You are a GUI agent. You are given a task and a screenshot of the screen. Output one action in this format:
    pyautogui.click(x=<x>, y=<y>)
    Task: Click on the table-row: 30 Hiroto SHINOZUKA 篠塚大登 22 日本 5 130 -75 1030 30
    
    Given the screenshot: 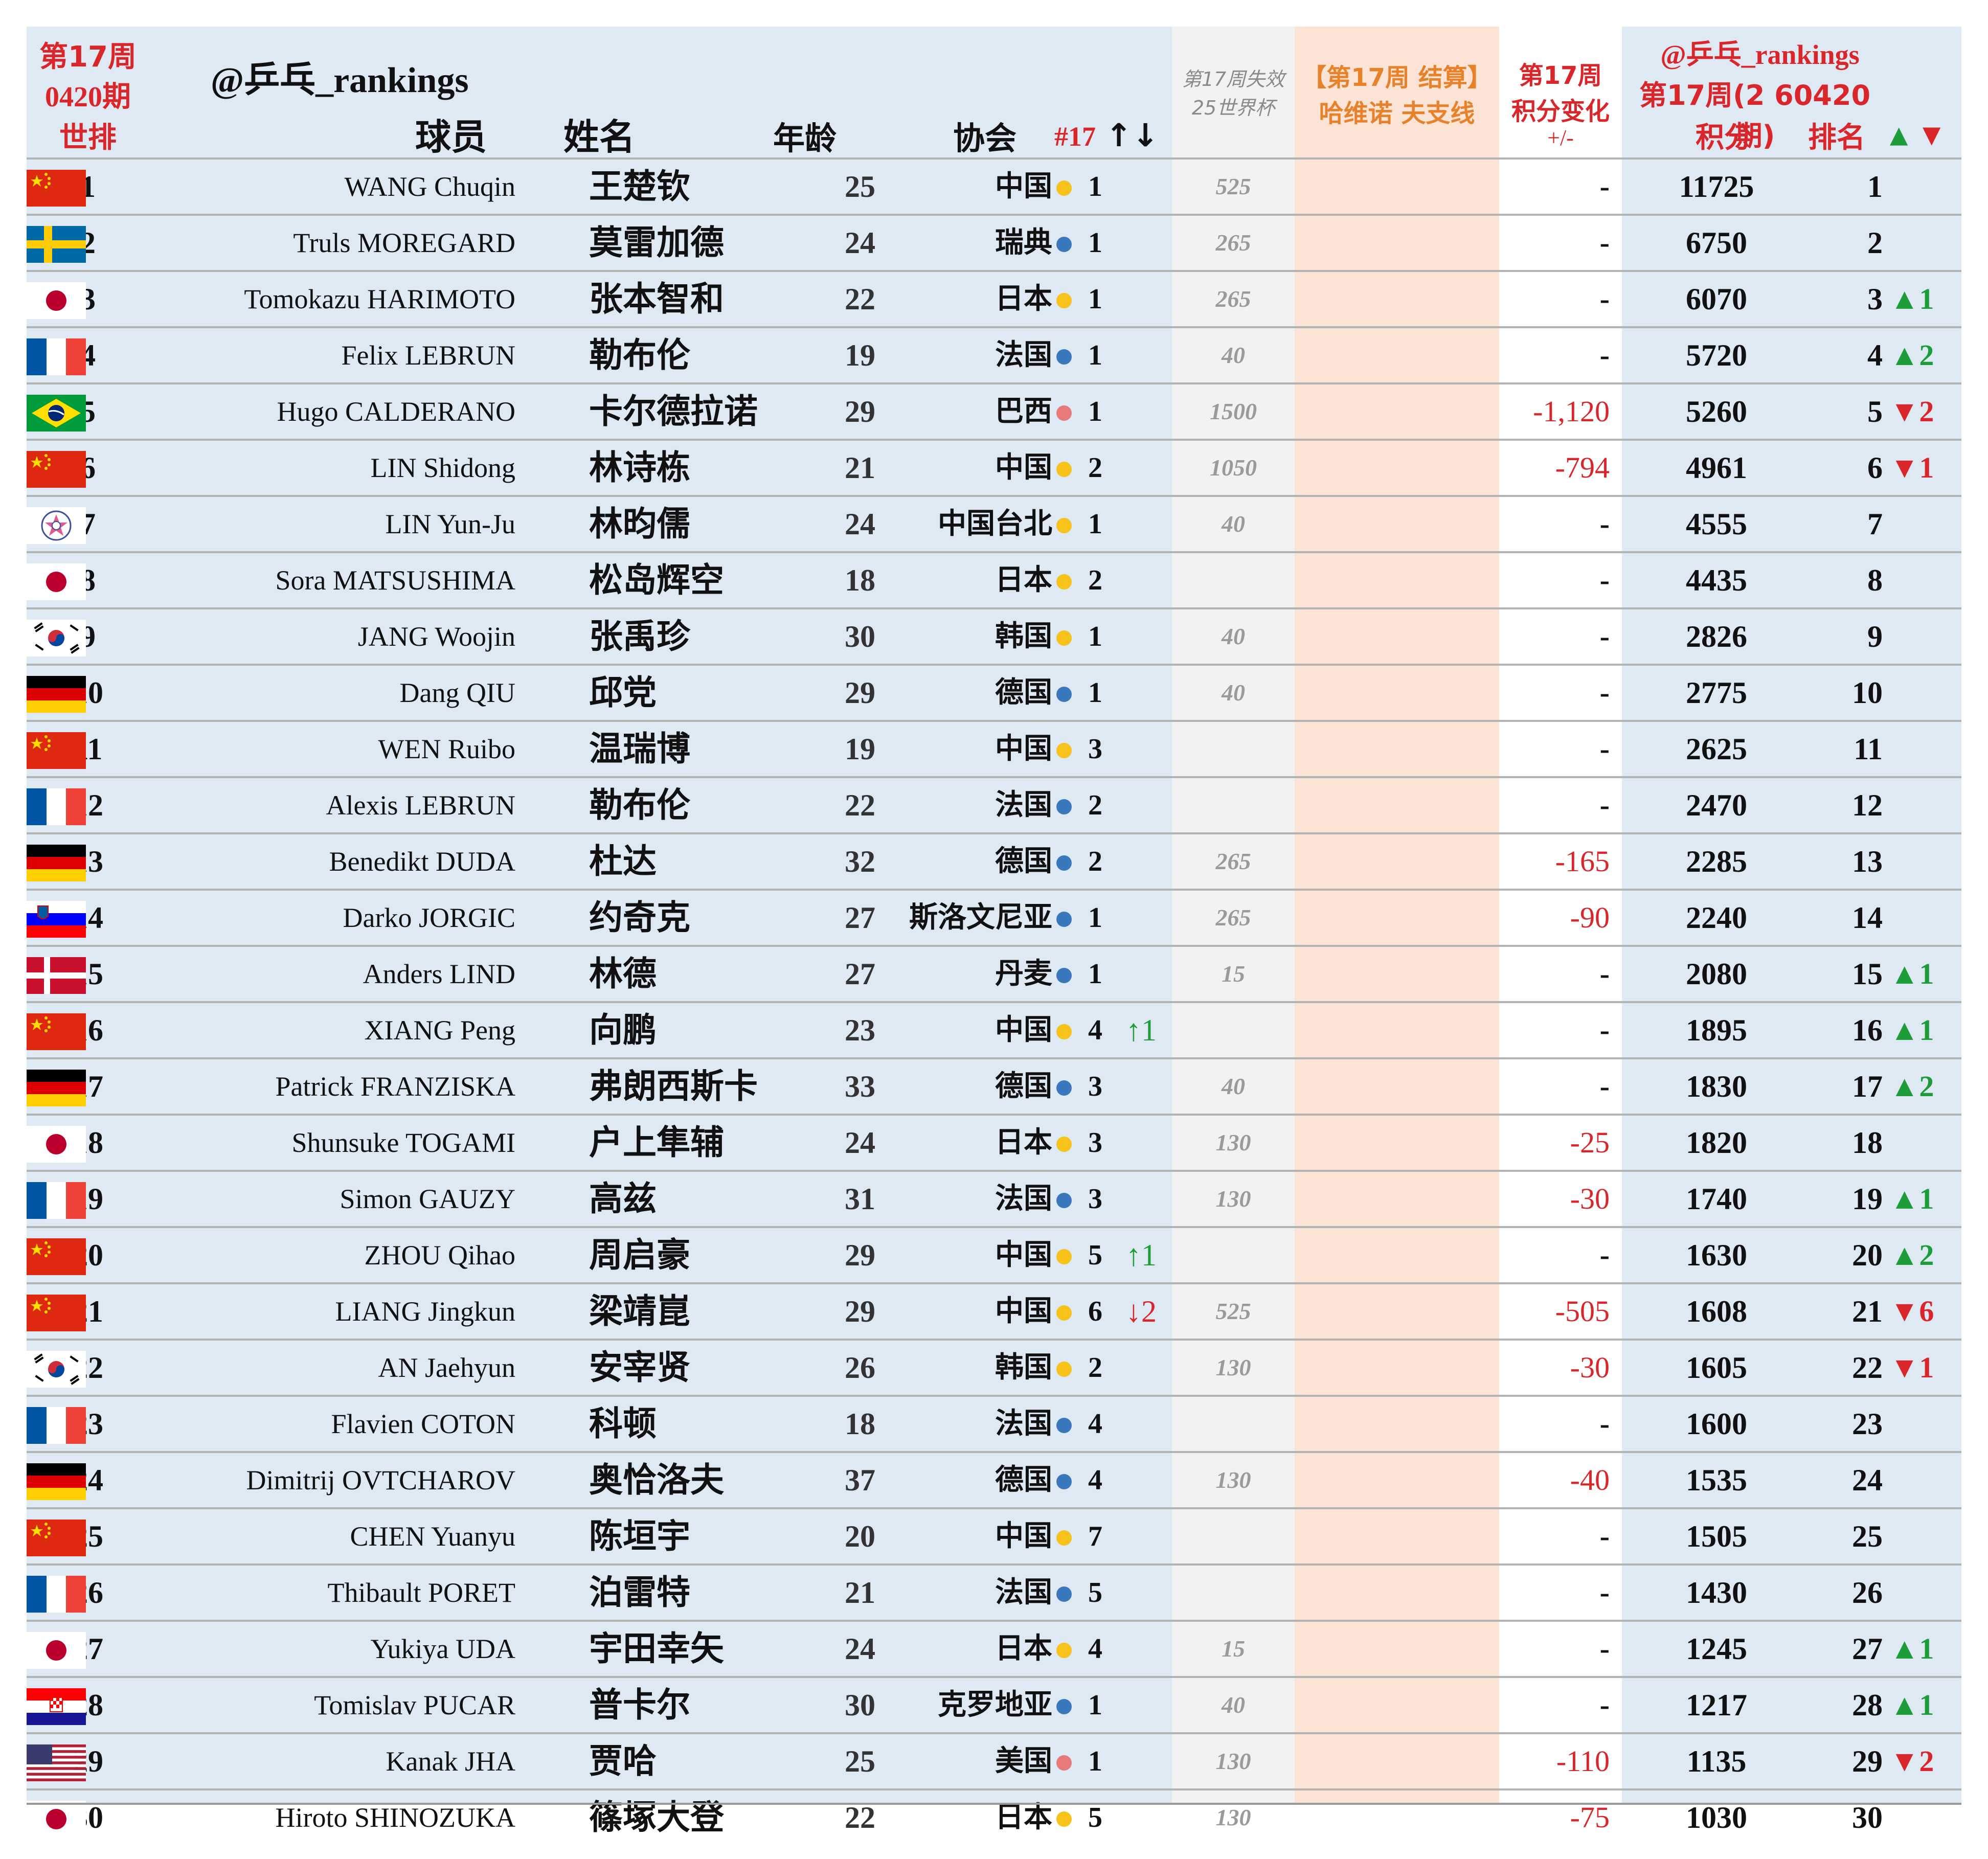 What is the action you would take?
    pyautogui.click(x=994, y=1816)
    